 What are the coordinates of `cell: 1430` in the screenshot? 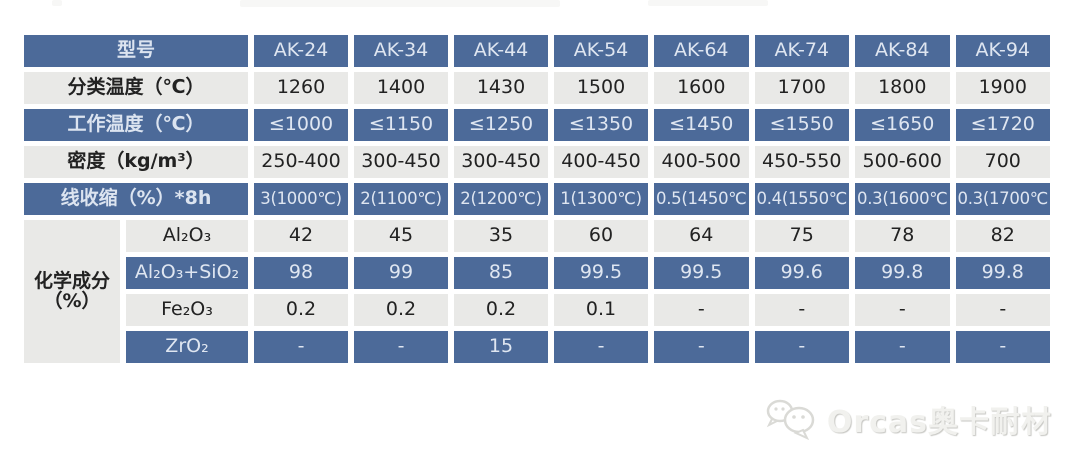 It's located at (501, 88).